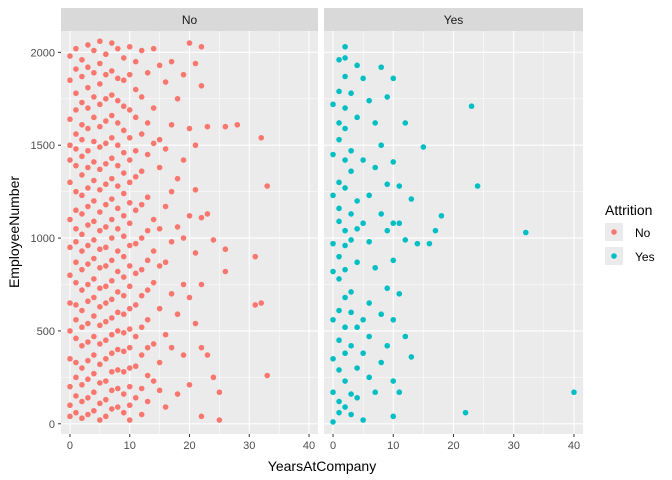  What do you see at coordinates (249, 446) in the screenshot?
I see `x-tick-label: 30` at bounding box center [249, 446].